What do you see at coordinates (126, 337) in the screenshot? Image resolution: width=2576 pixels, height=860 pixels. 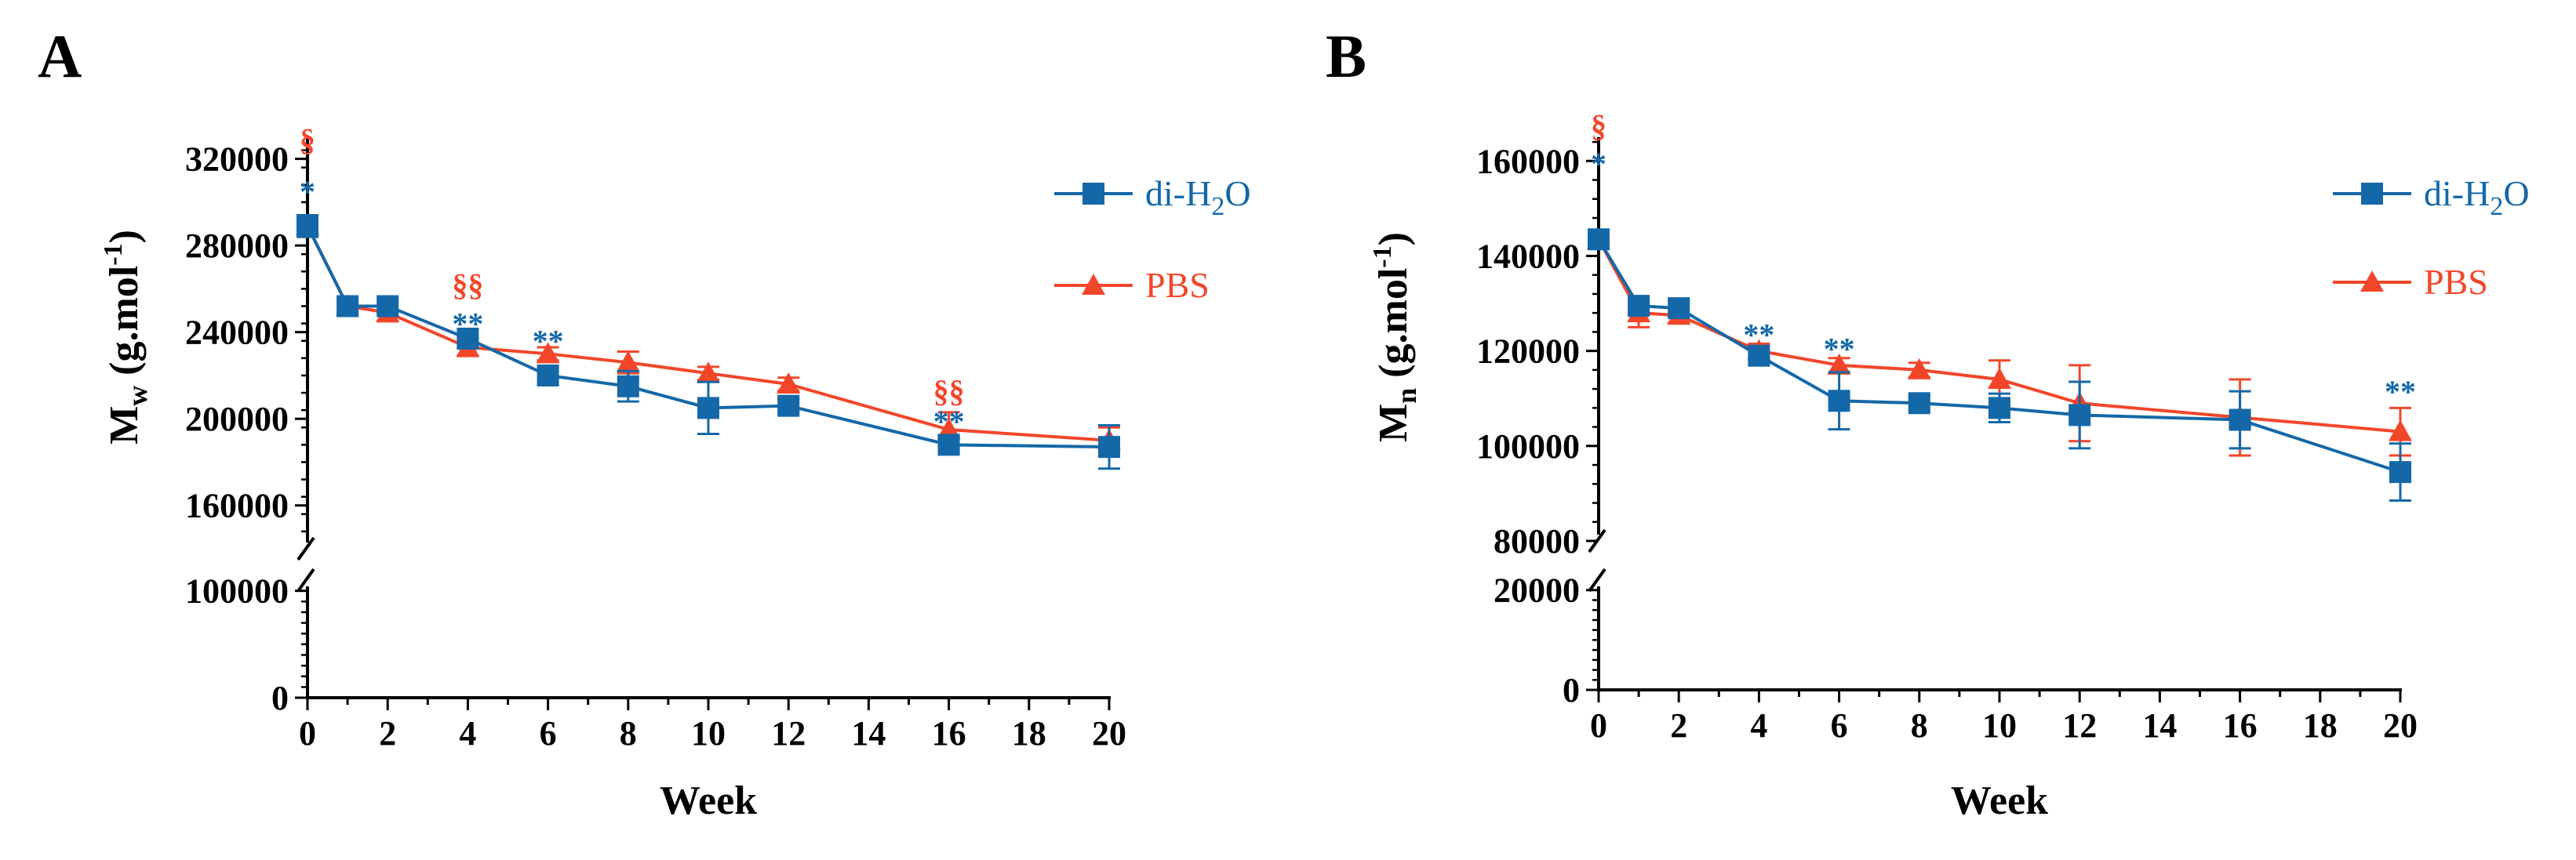 I see `y-axis-title: Mw (g.mol-1)` at bounding box center [126, 337].